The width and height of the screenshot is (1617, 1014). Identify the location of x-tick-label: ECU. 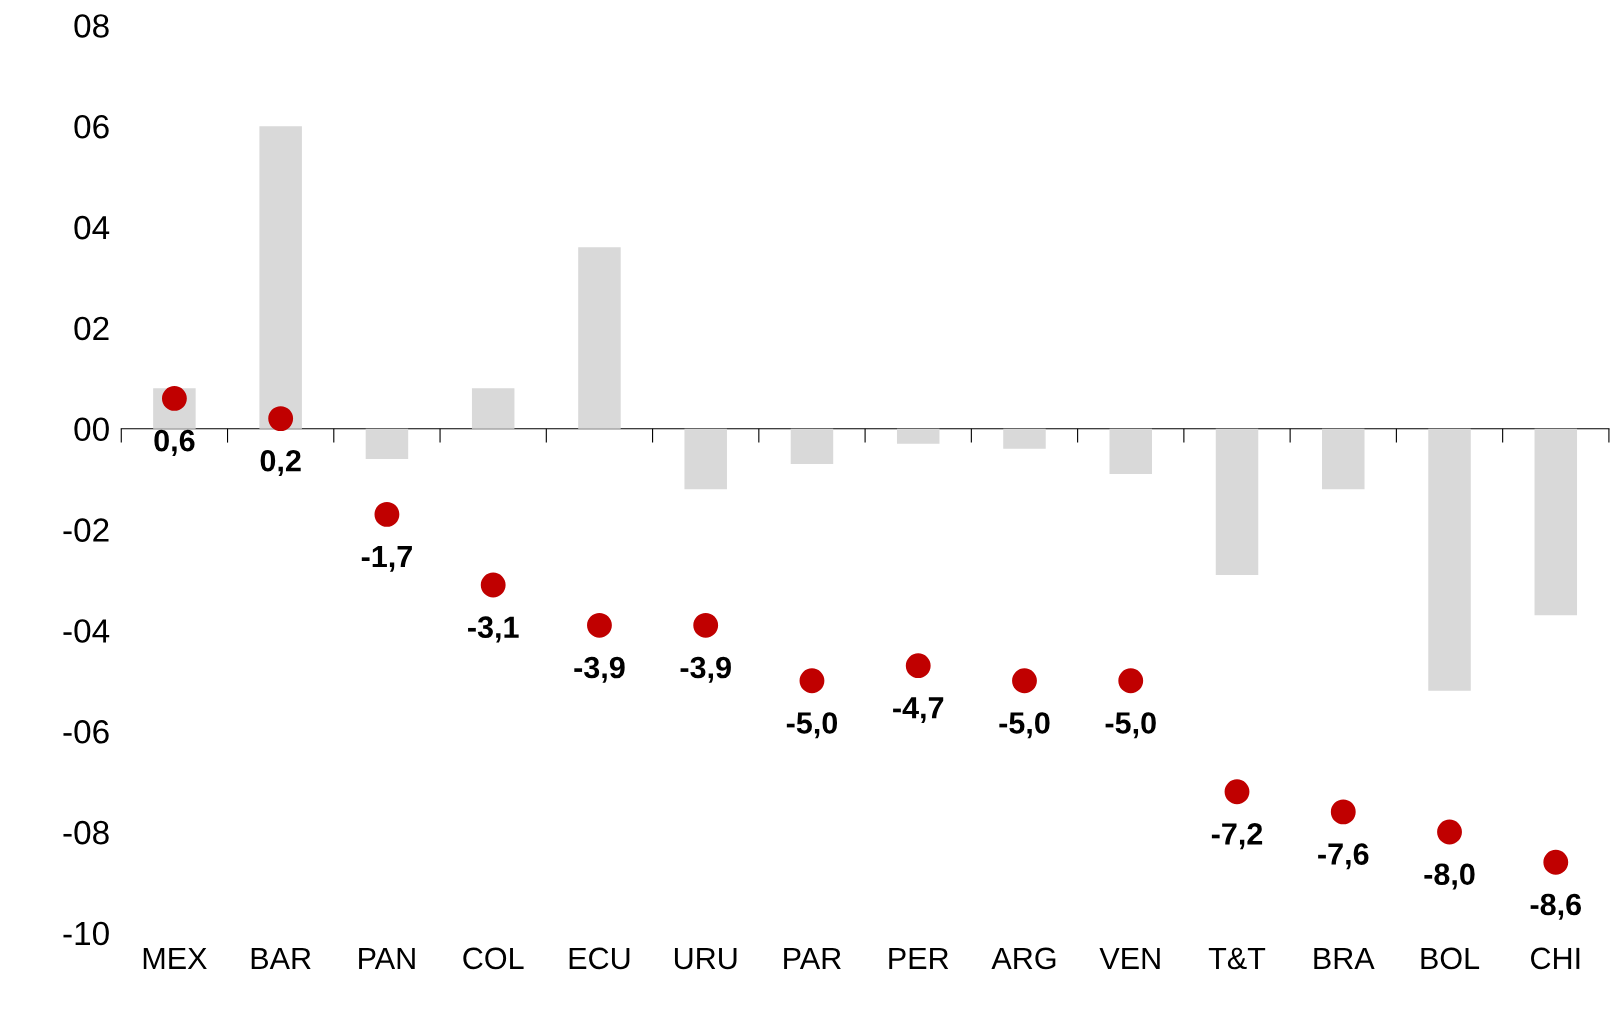
(599, 958).